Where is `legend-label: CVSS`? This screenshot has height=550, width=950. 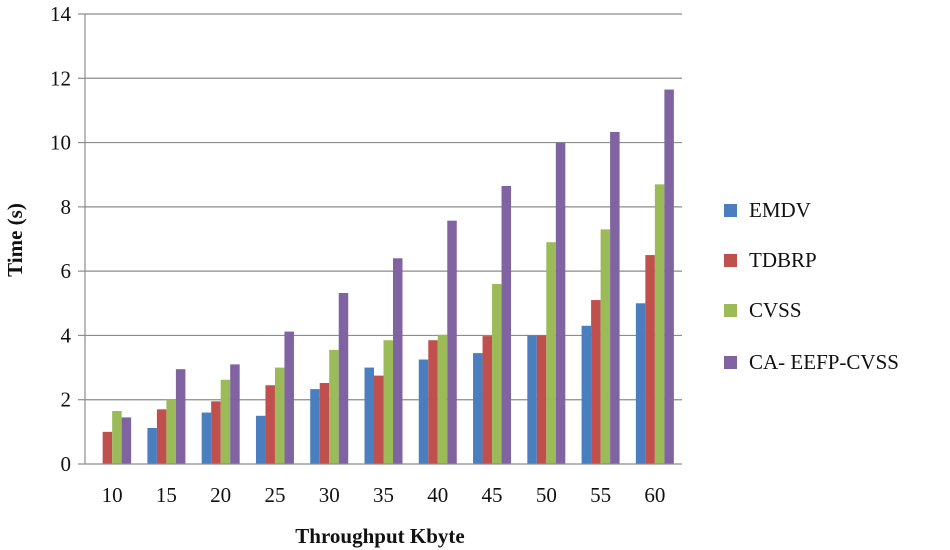
legend-label: CVSS is located at coordinates (775, 309).